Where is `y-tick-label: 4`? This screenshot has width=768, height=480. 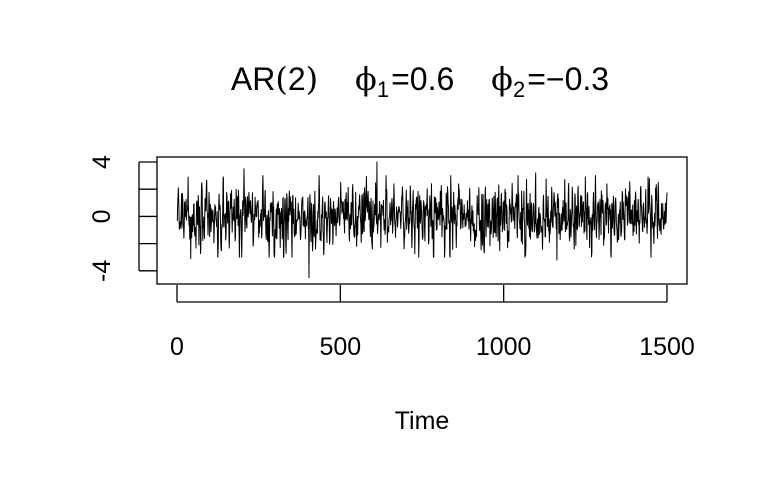 y-tick-label: 4 is located at coordinates (102, 162).